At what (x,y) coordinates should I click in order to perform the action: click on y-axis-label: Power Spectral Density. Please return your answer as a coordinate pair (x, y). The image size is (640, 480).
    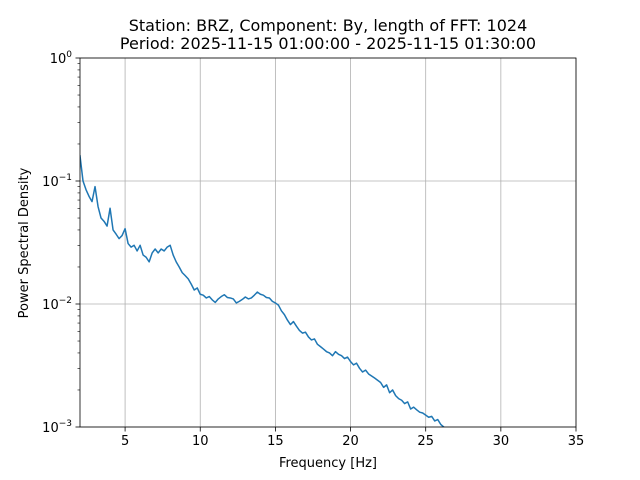
    Looking at the image, I should click on (24, 242).